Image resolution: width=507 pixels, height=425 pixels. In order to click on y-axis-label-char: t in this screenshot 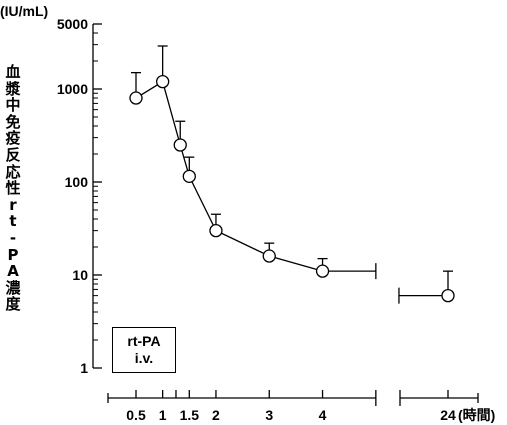, I will do `click(13, 221)`.